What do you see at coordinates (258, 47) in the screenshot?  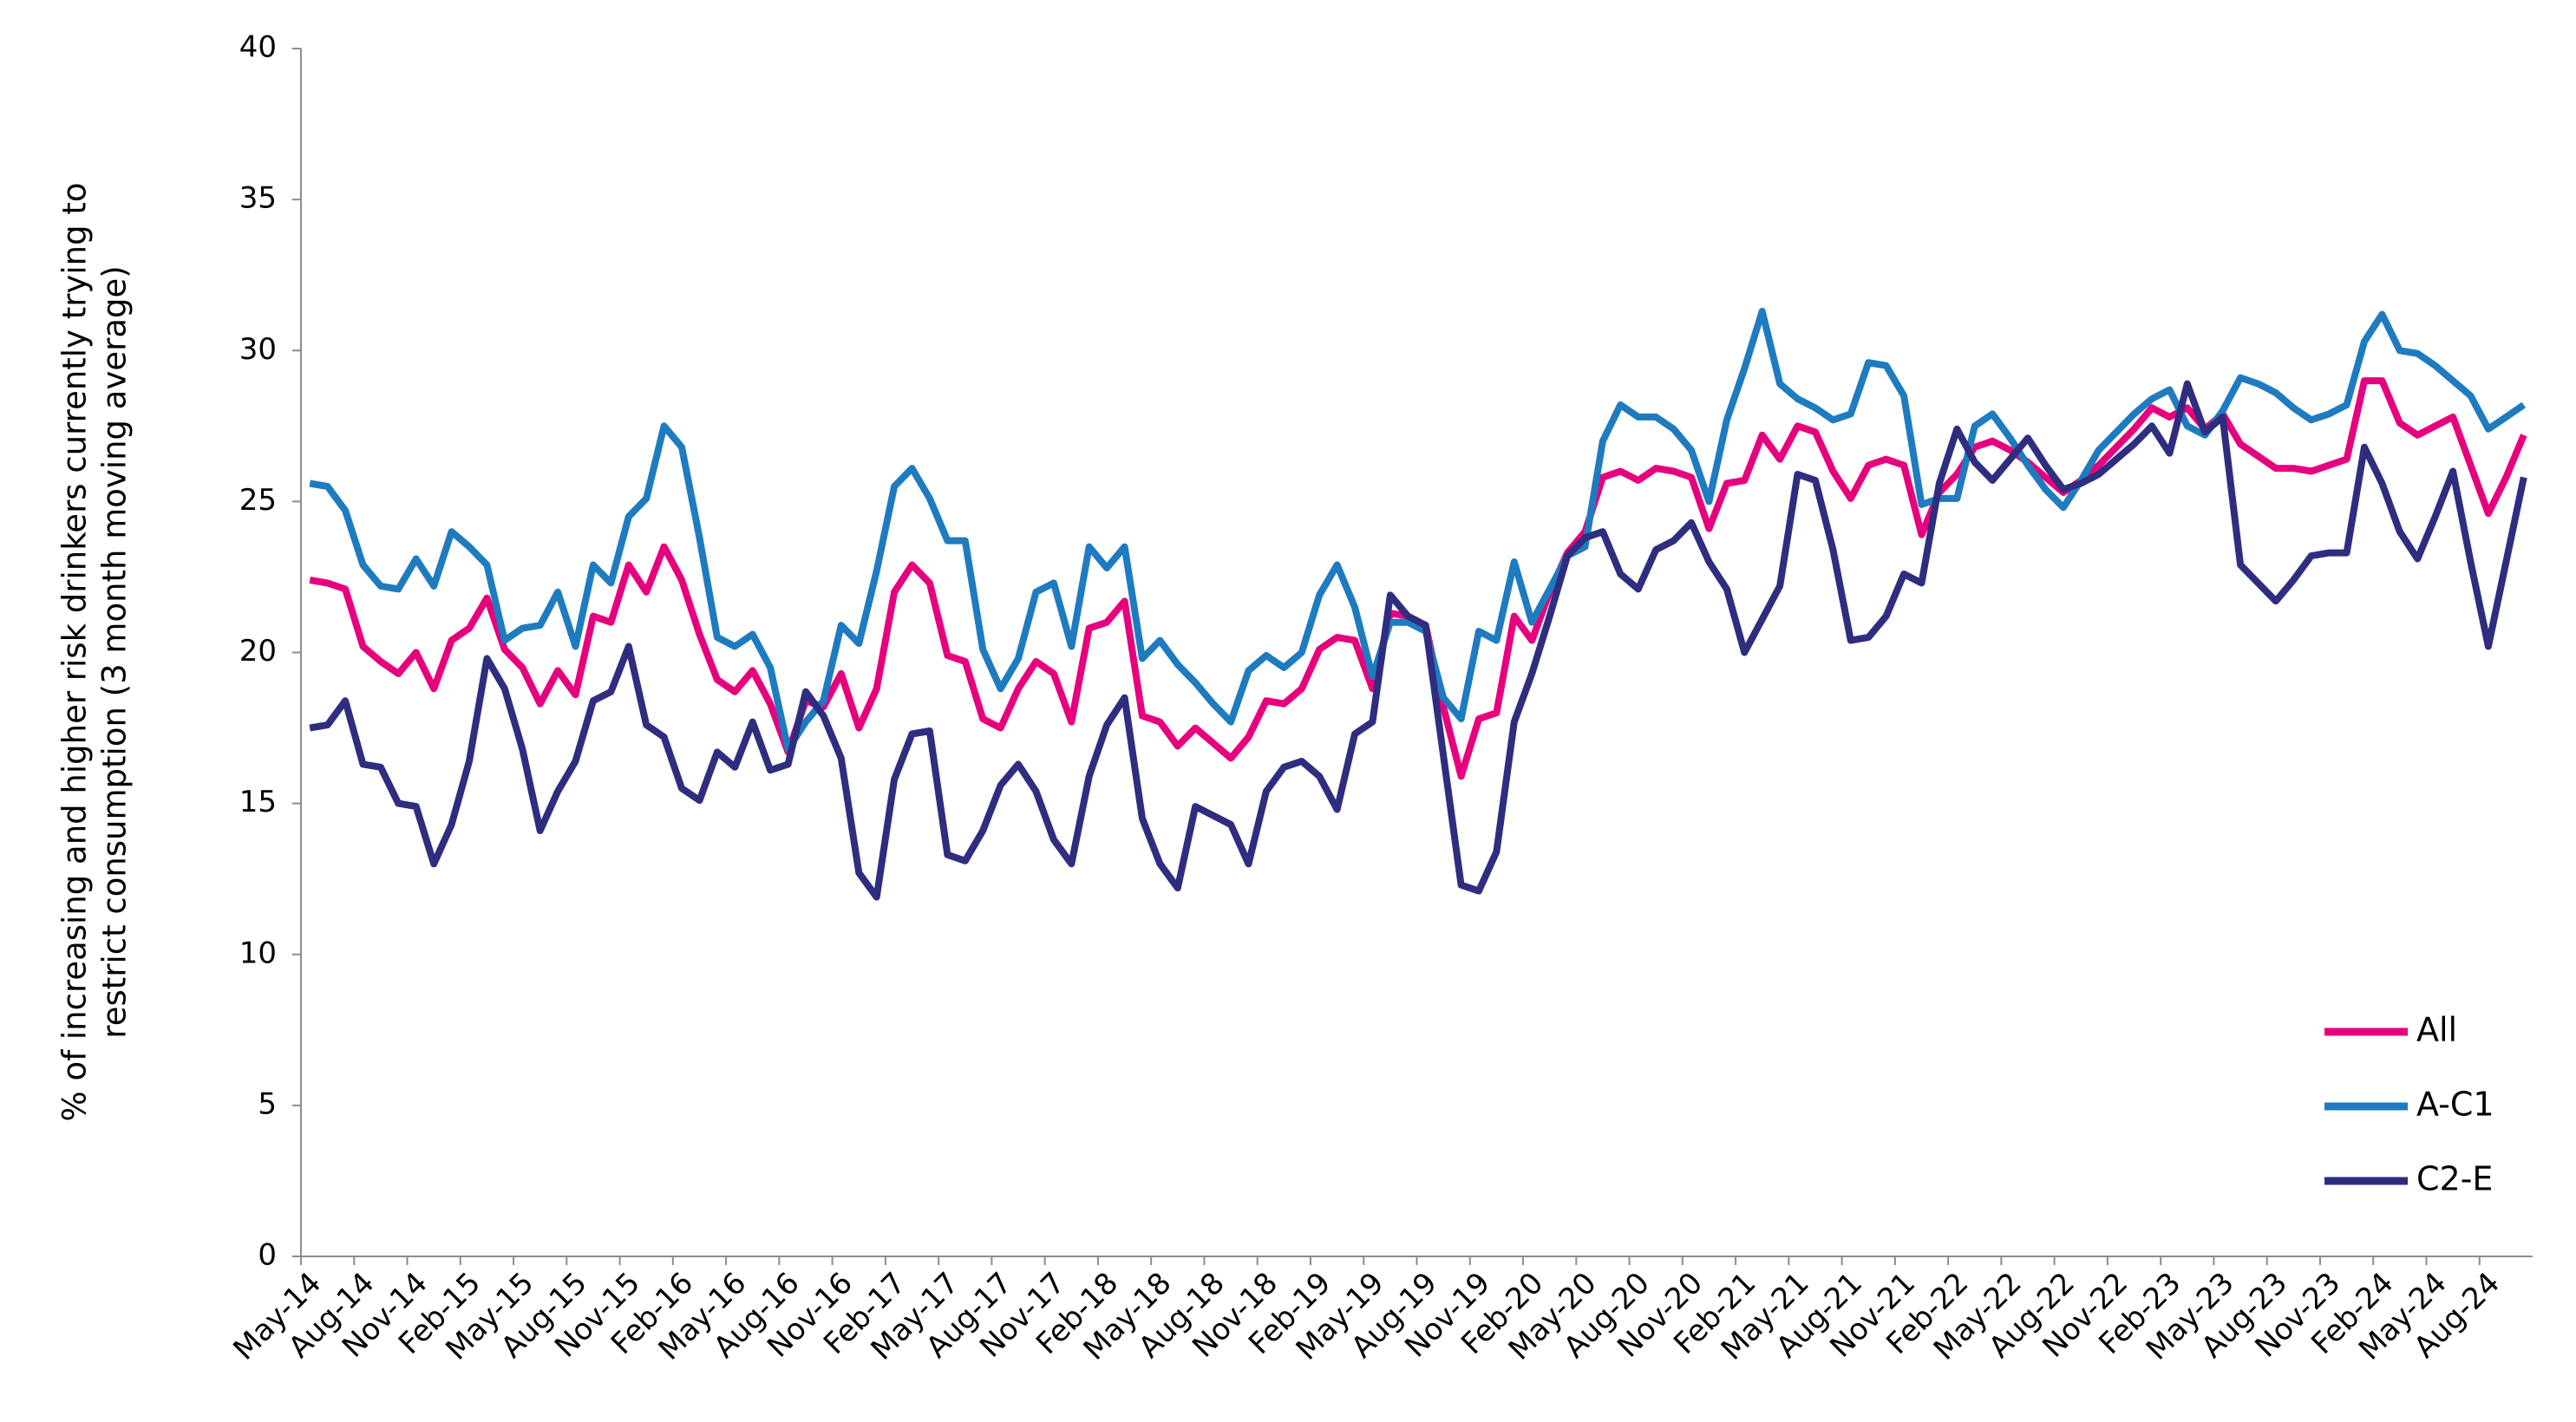 I see `y-tick-label: 40` at bounding box center [258, 47].